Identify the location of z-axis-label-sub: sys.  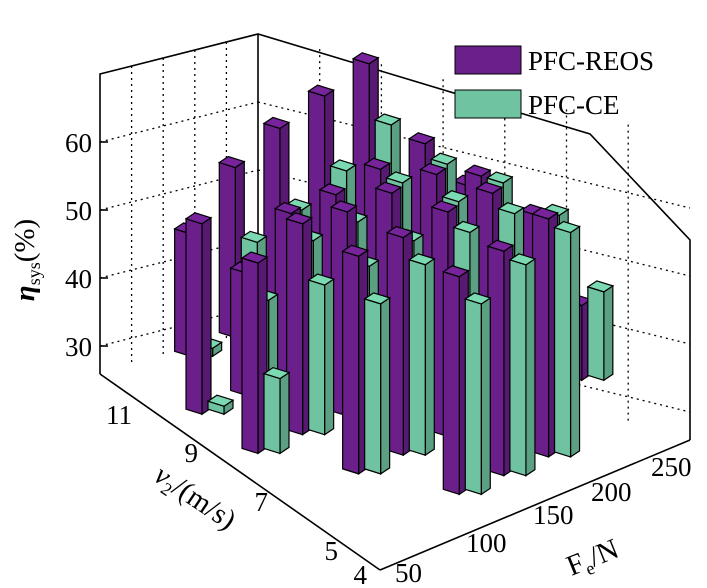
(34, 273).